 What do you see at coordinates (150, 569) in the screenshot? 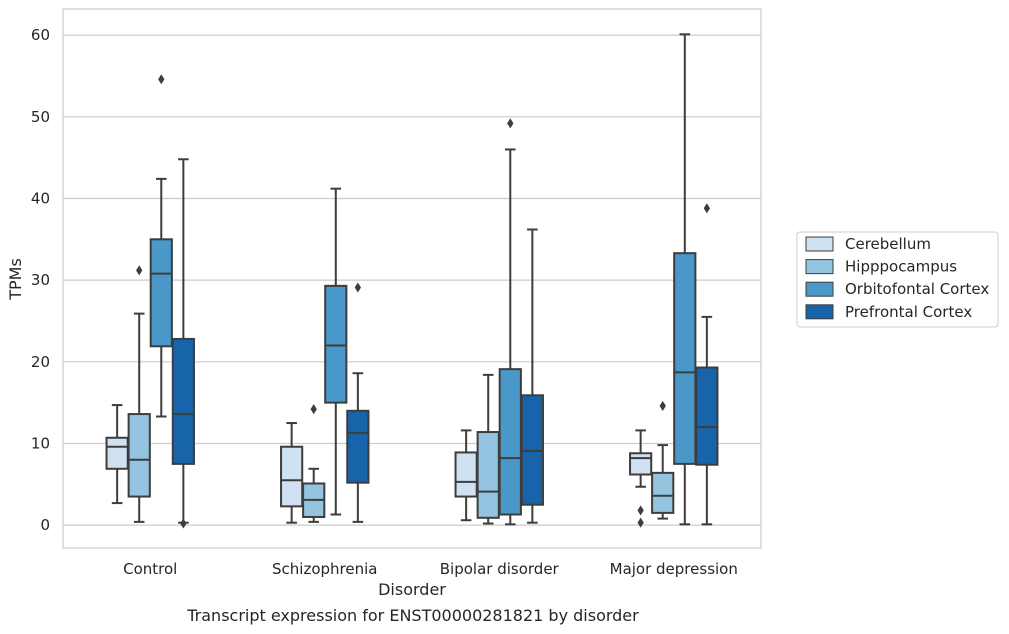
I see `x-tick-label: Control` at bounding box center [150, 569].